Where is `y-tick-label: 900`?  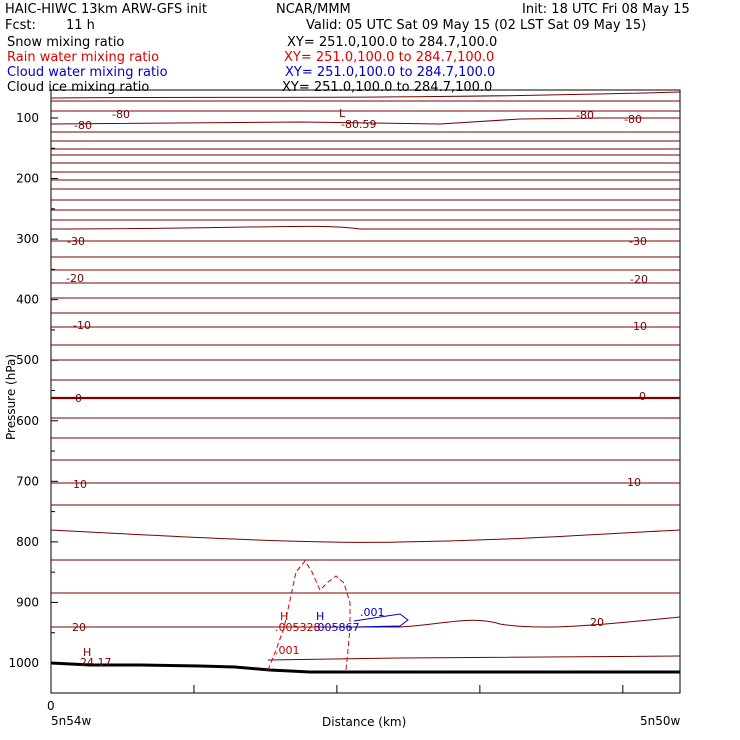 y-tick-label: 900 is located at coordinates (27, 602).